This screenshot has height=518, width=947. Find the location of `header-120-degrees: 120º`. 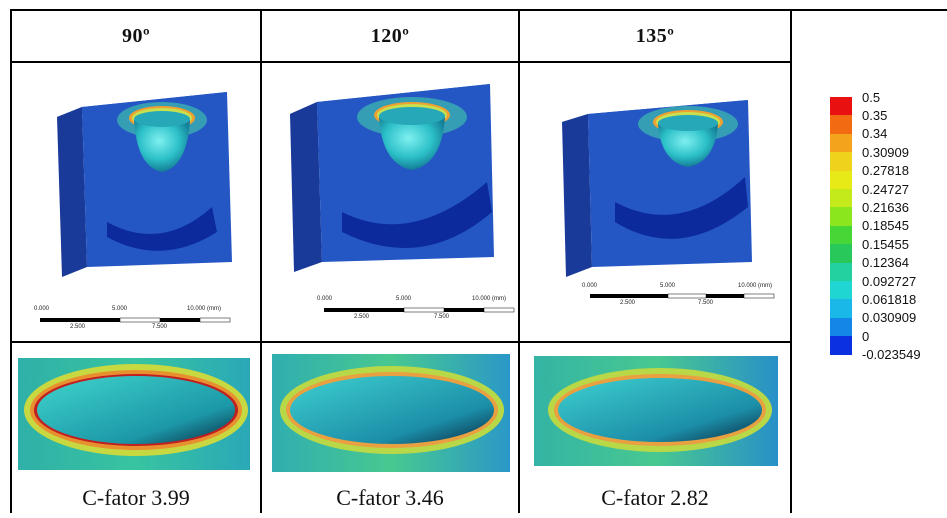

header-120-degrees: 120º is located at coordinates (390, 35).